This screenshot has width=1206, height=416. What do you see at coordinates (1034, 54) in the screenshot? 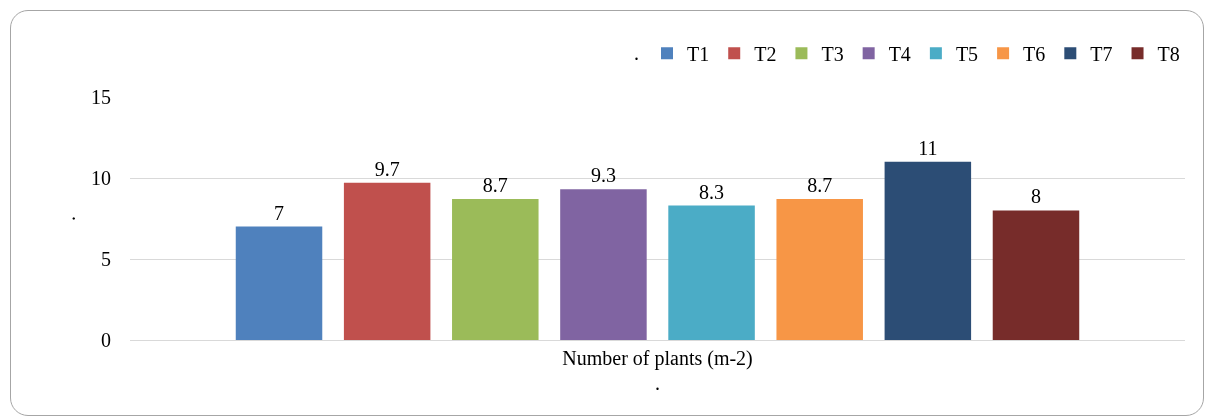
I see `legend-label: T6` at bounding box center [1034, 54].